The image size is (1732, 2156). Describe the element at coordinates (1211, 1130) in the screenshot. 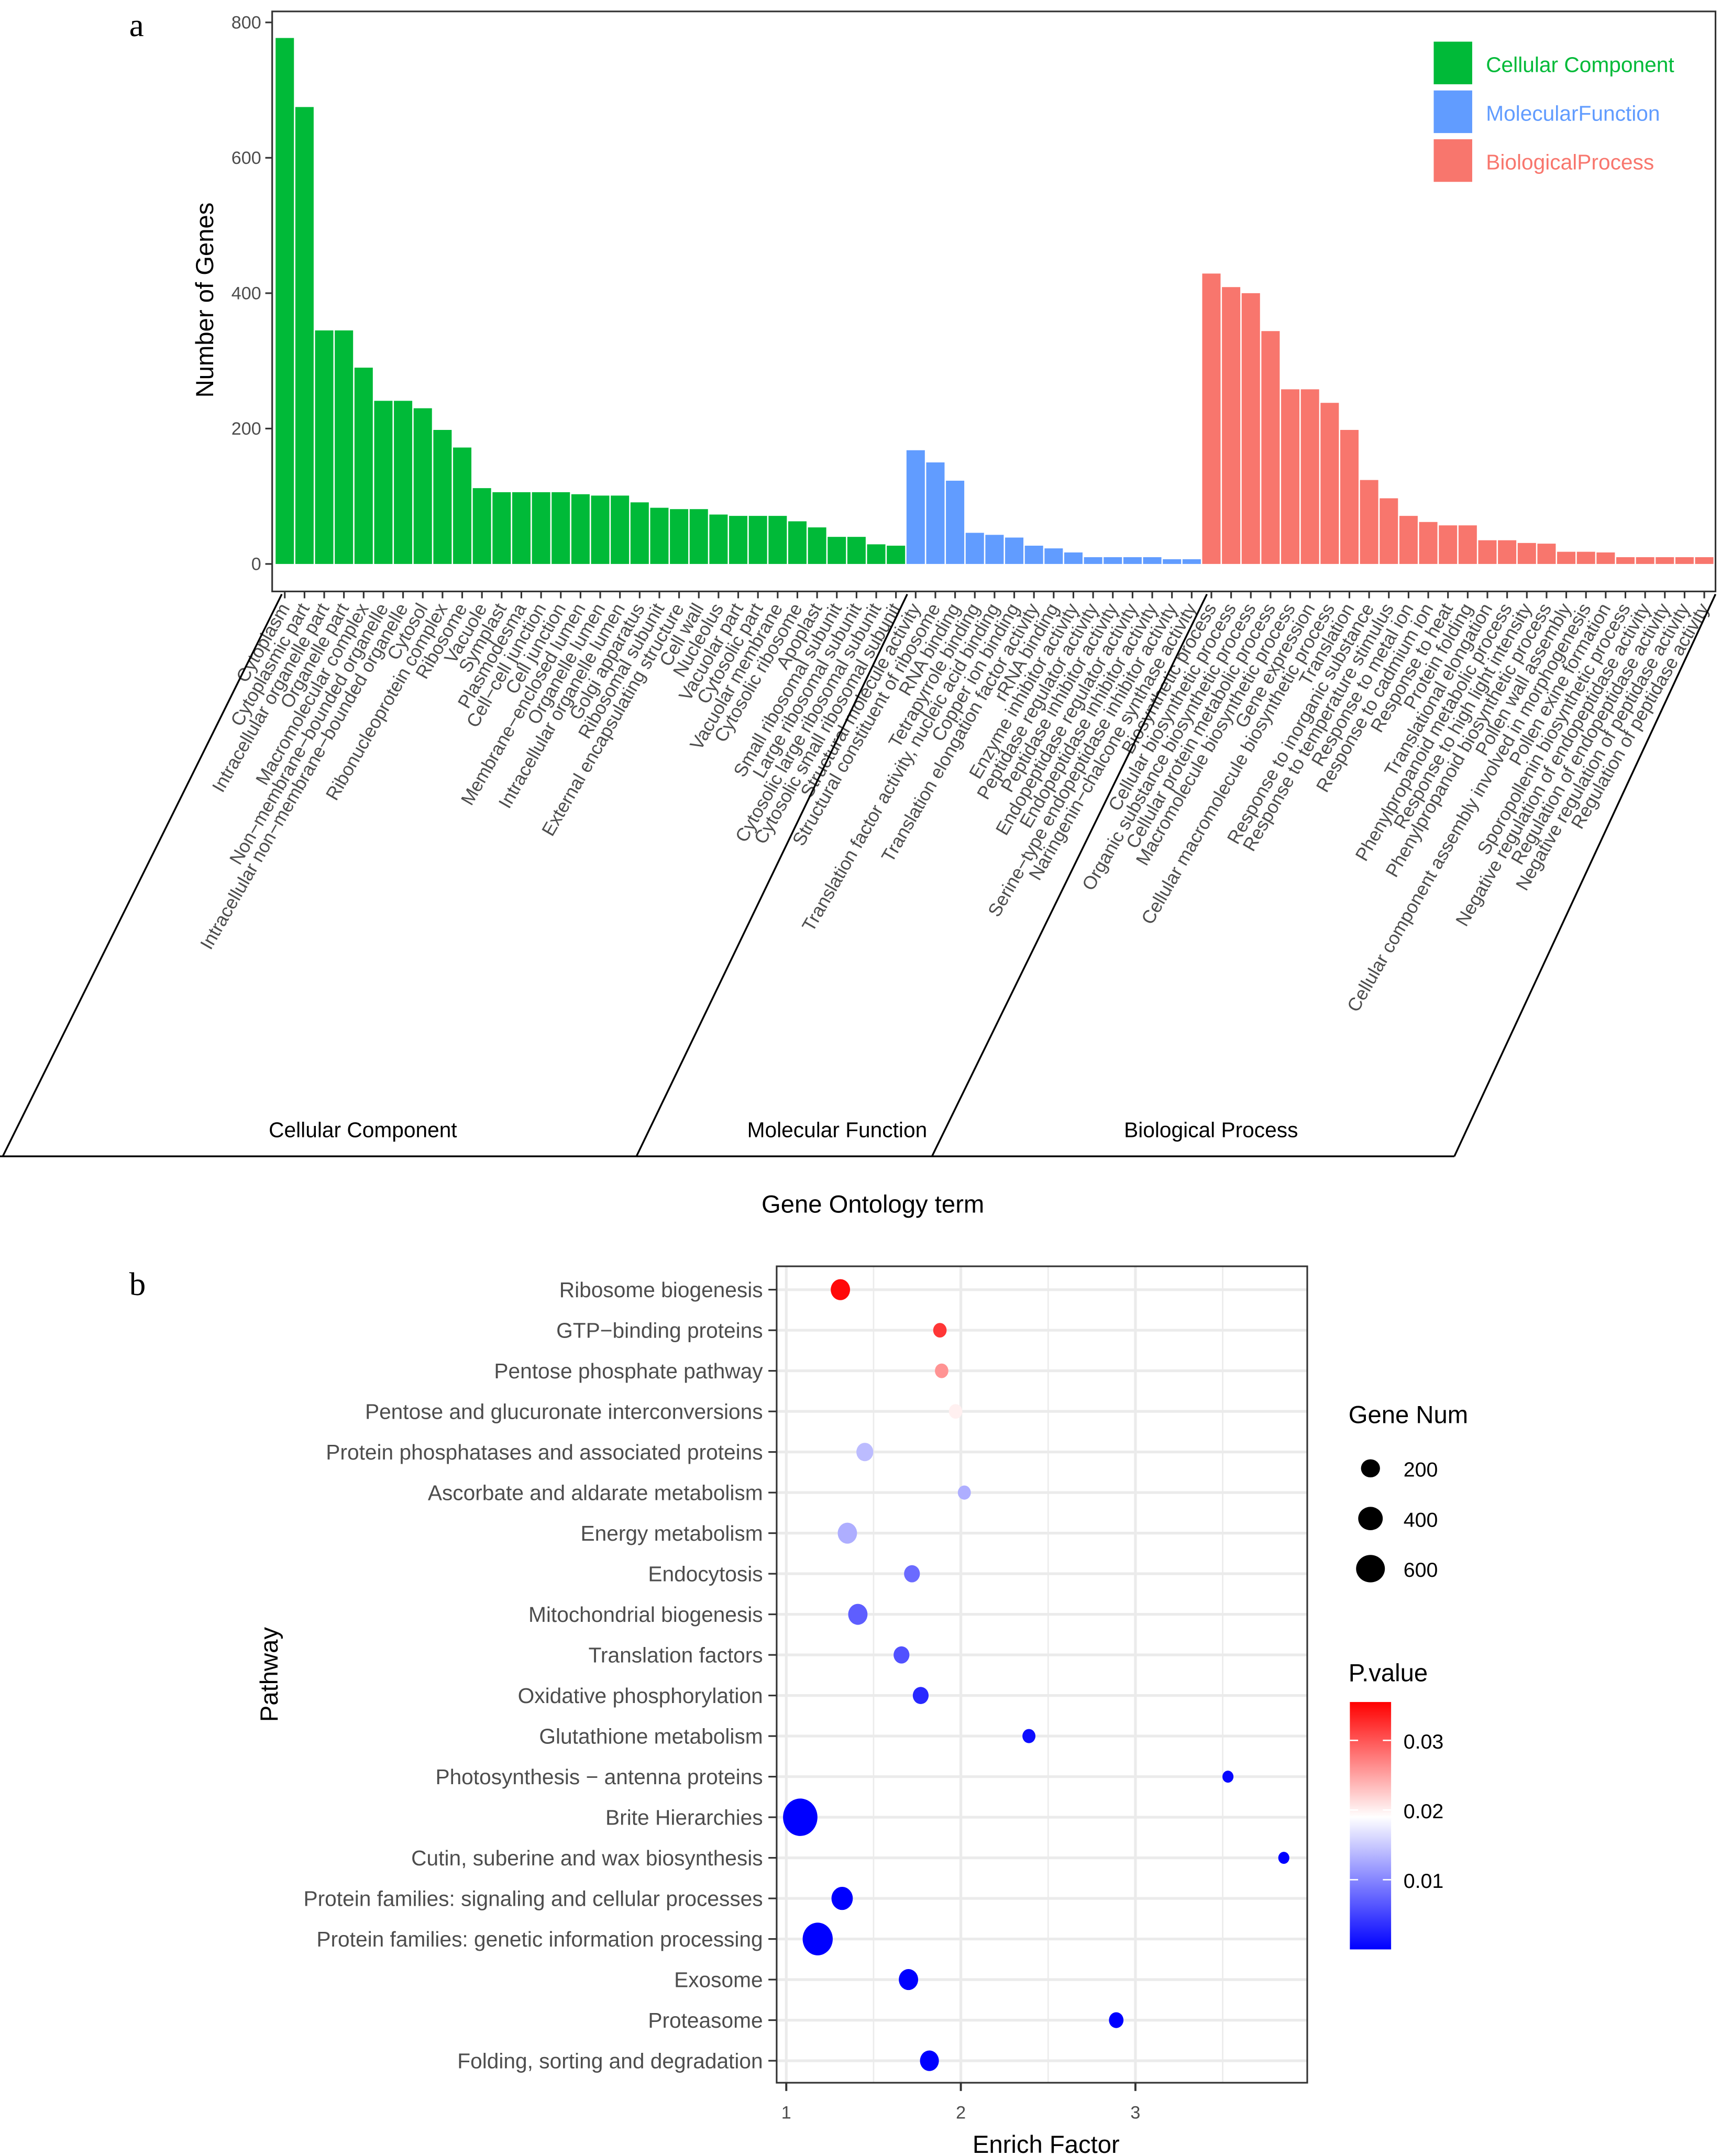

I see `group-label: Biological Process` at that location.